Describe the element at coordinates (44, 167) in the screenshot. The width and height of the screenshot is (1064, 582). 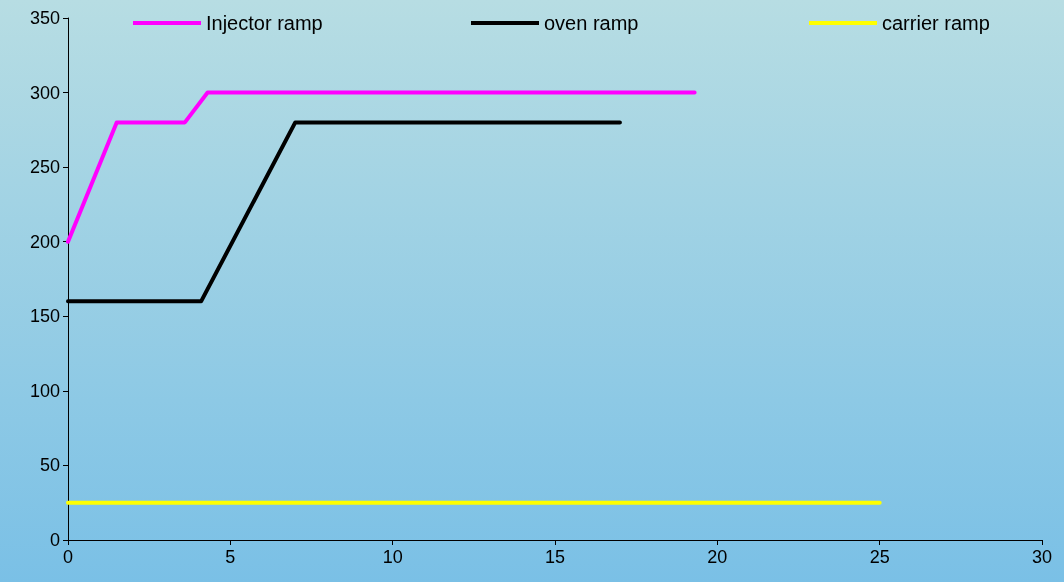
I see `y-tick-label: 250` at that location.